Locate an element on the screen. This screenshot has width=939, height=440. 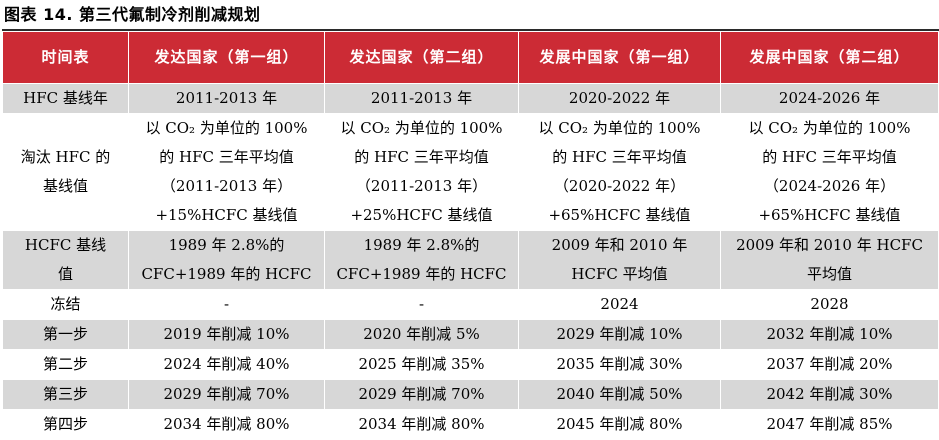
cell-text-line: 2045 年削减 80% is located at coordinates (619, 424).